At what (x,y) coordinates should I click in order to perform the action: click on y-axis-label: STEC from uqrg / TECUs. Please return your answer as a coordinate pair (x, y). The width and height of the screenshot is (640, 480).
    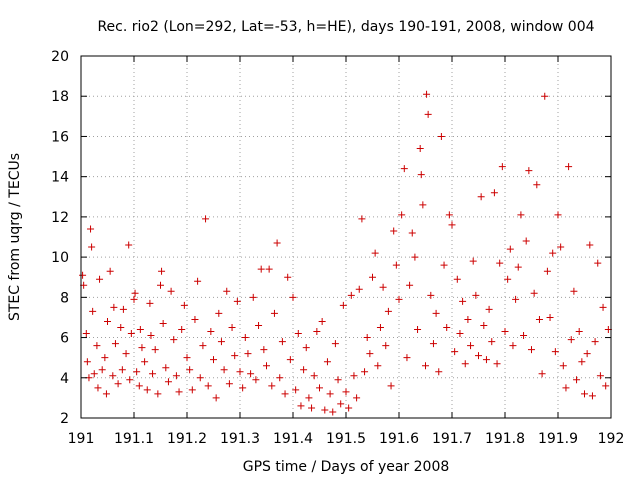
    Looking at the image, I should click on (15, 237).